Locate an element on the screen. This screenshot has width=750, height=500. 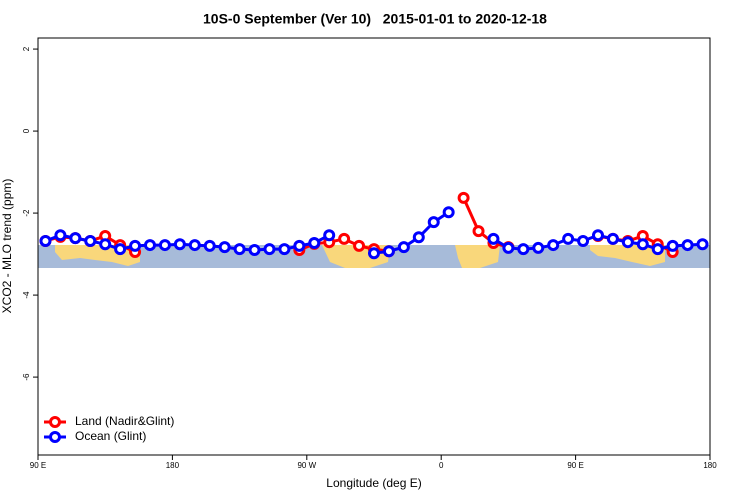
y-tick-label: -6 is located at coordinates (26, 377).